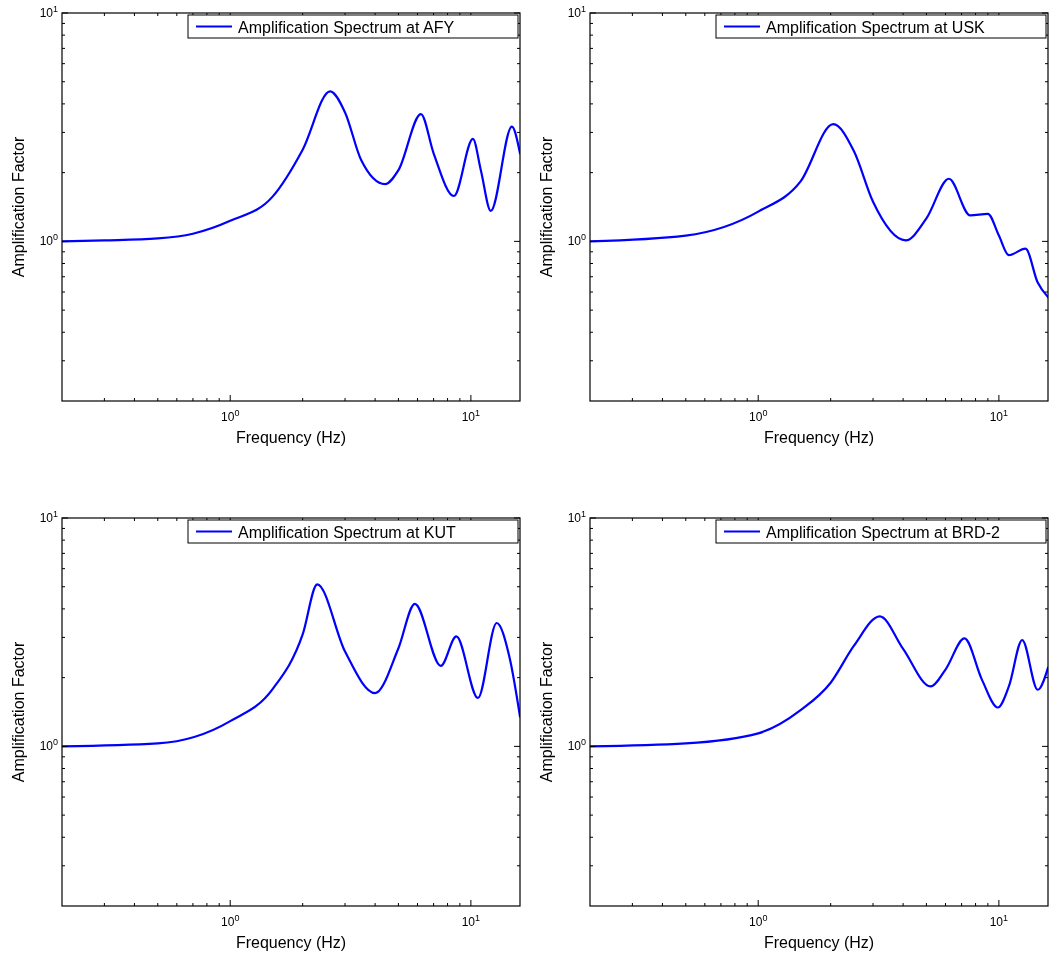 The width and height of the screenshot is (1055, 955). I want to click on legend-label: Amplification Spectrum at BRD-2, so click(883, 532).